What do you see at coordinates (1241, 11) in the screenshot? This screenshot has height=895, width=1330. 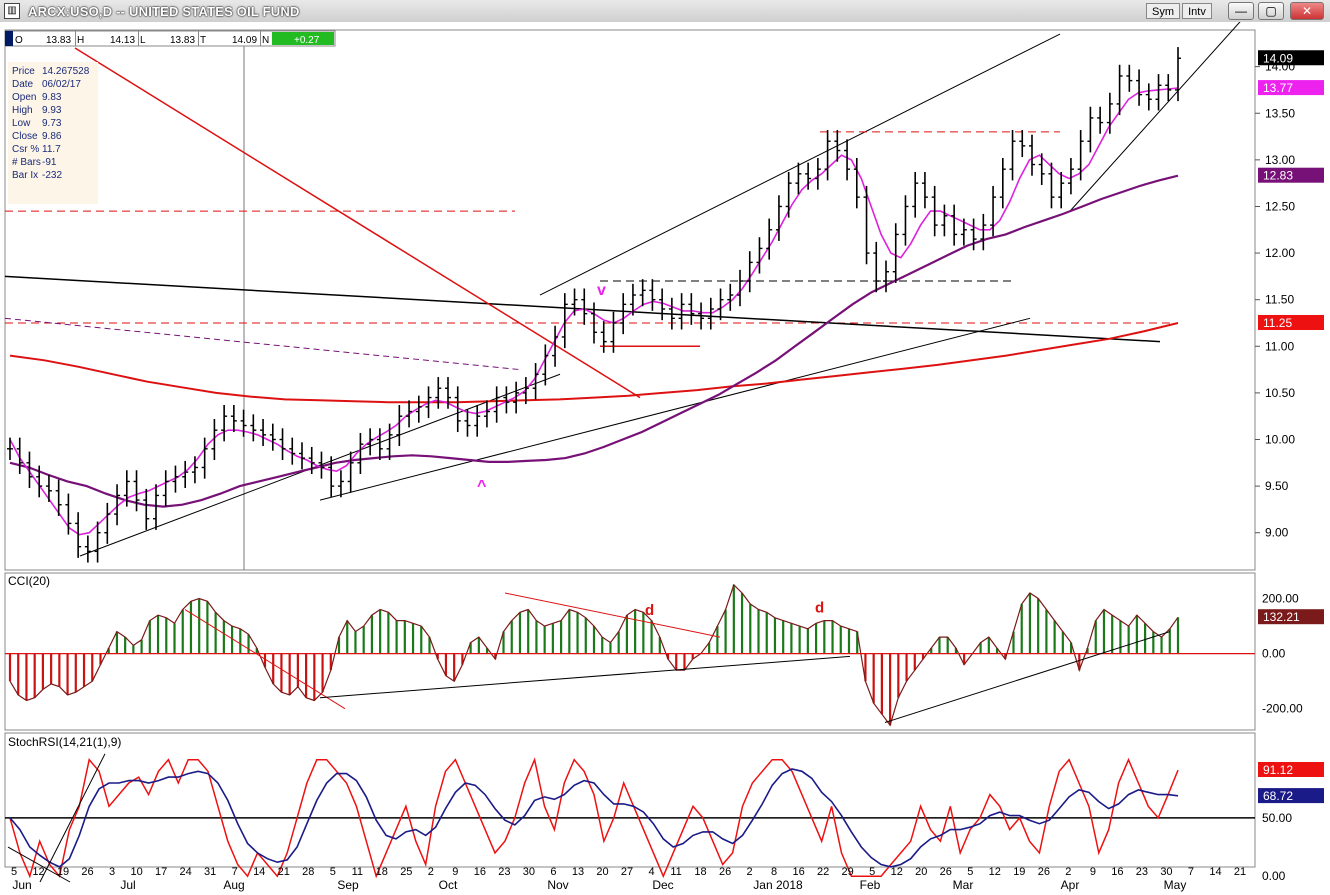 I see `minimize-button: —` at bounding box center [1241, 11].